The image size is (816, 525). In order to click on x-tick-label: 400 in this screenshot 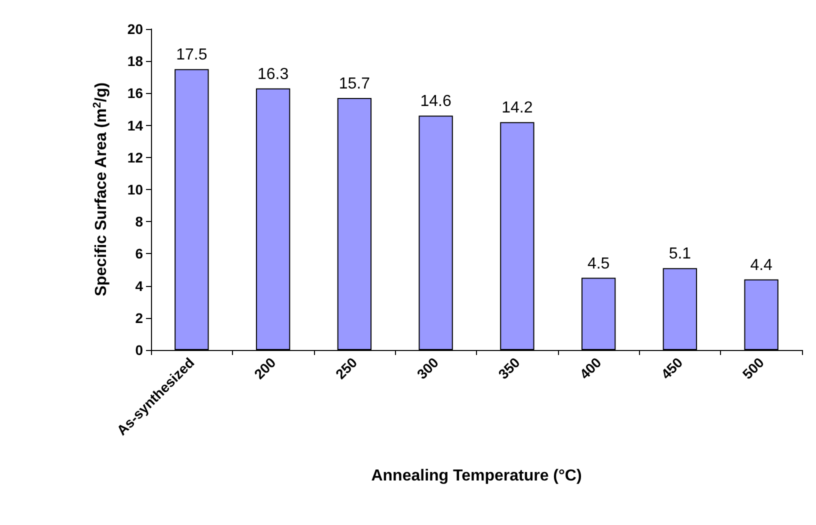, I will do `click(590, 368)`.